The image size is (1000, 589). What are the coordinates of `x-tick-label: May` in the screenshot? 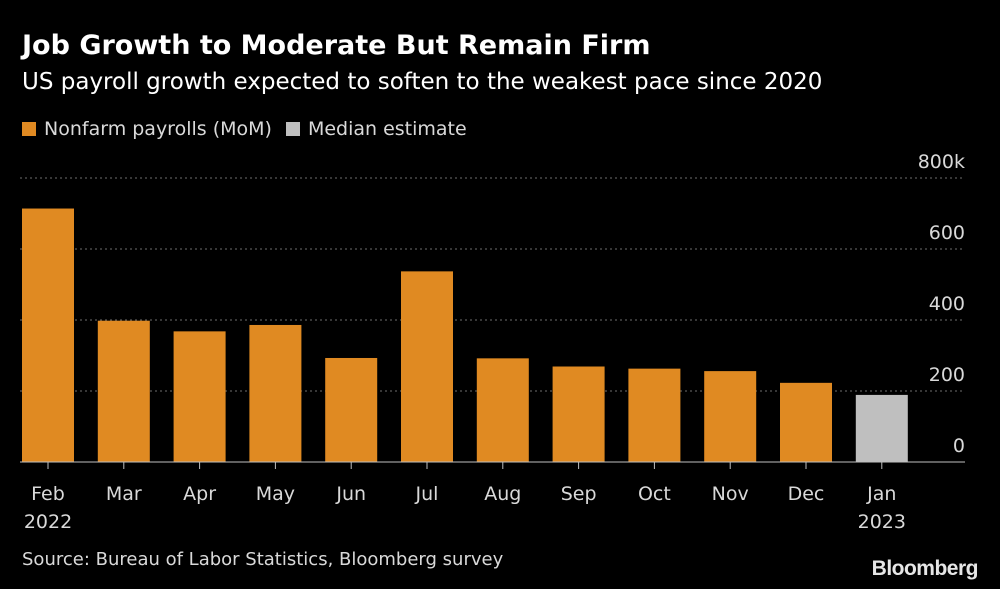 It's located at (275, 494).